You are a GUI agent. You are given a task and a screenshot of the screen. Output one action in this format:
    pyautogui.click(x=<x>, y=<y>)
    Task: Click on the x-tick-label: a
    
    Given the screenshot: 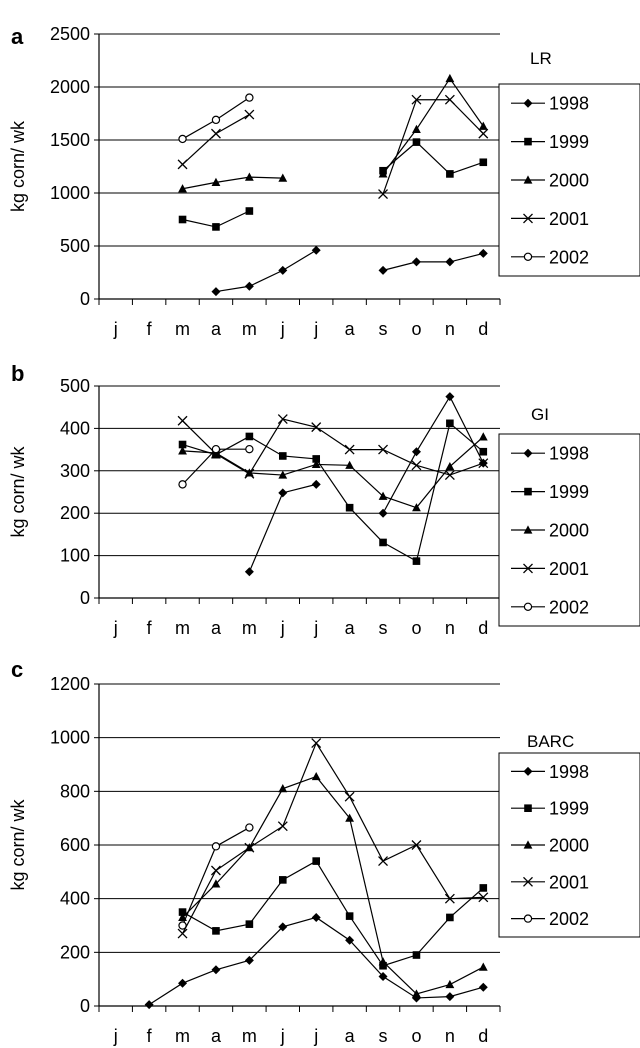 What is the action you would take?
    pyautogui.click(x=350, y=1036)
    